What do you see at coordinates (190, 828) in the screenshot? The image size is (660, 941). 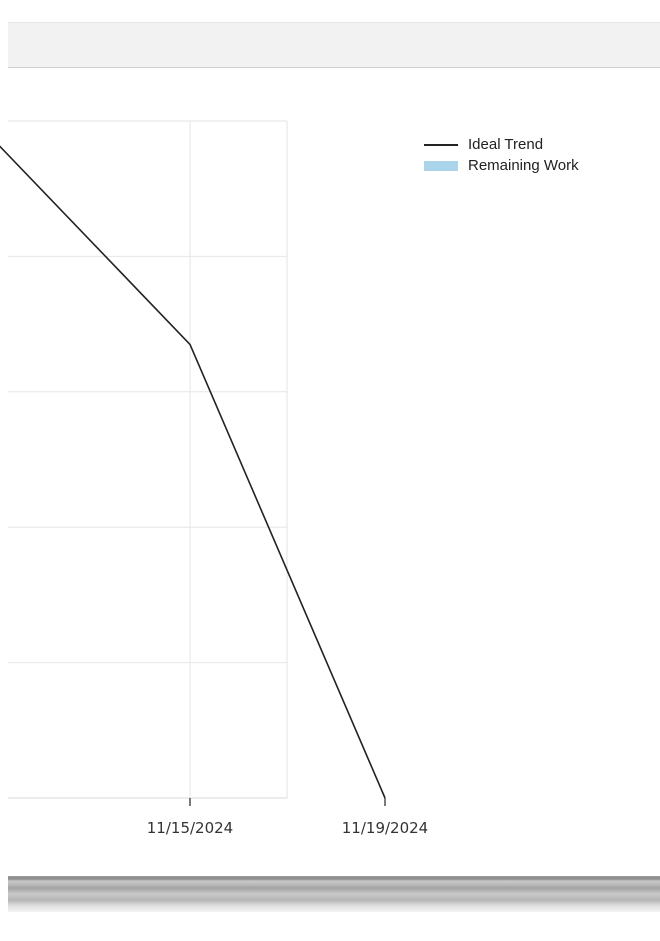 I see `x-tick-label-1: 11/15/2024` at bounding box center [190, 828].